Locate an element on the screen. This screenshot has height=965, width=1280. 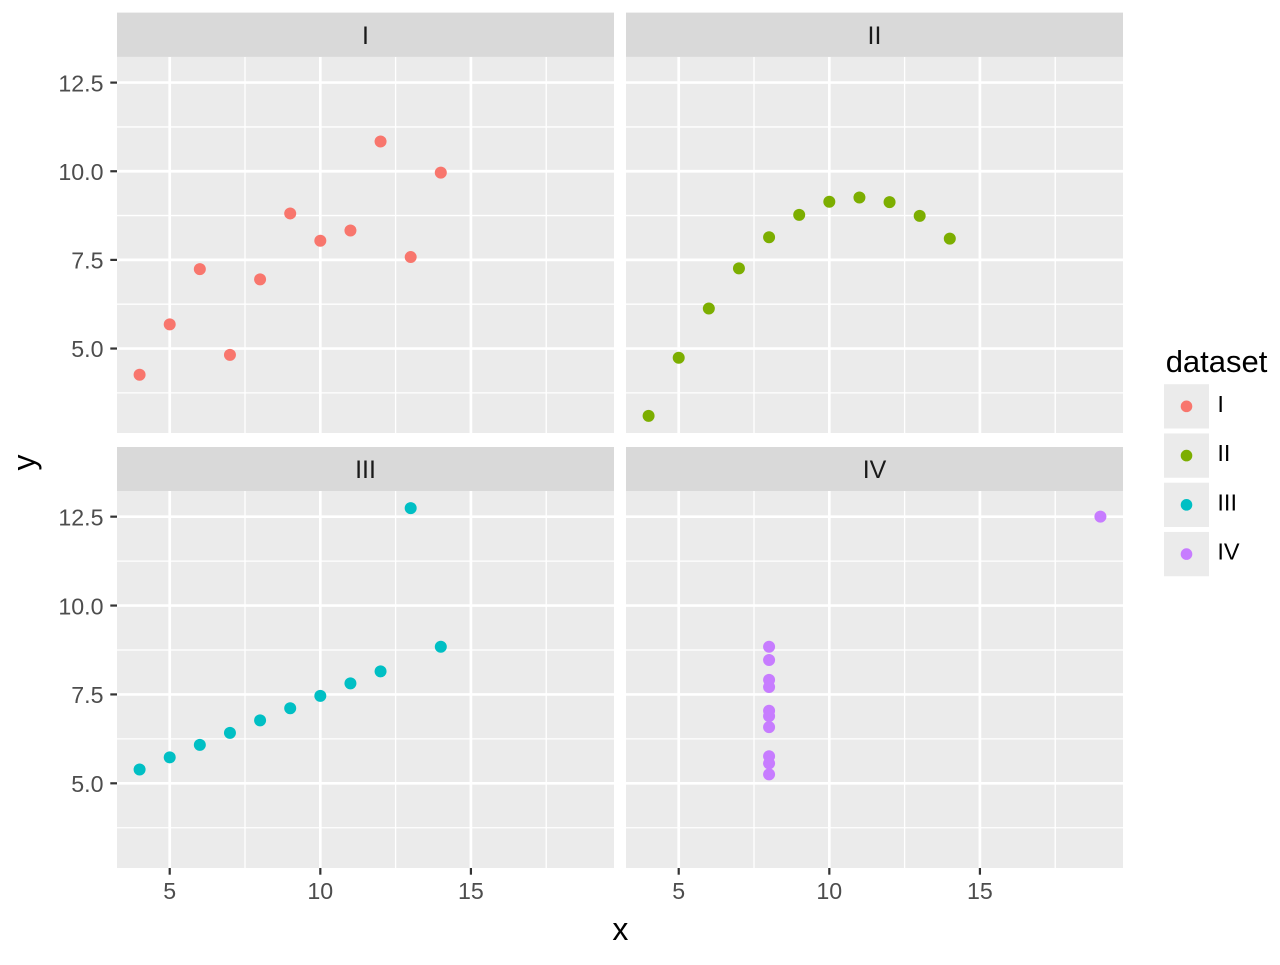
svg-text: x is located at coordinates (620, 929).